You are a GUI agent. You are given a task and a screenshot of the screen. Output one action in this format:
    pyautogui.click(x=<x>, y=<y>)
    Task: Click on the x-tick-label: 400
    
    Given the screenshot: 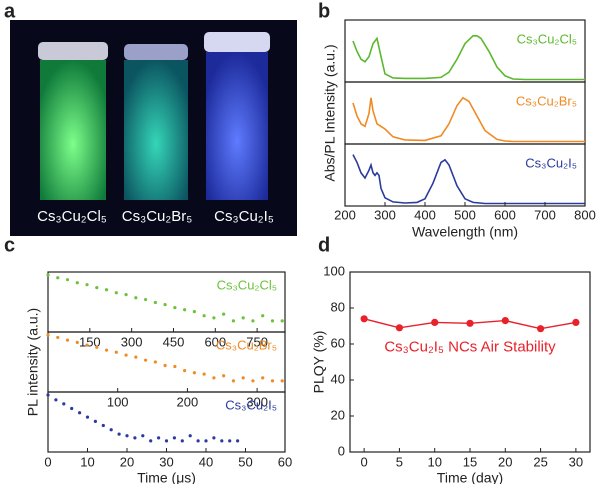 What is the action you would take?
    pyautogui.click(x=425, y=214)
    